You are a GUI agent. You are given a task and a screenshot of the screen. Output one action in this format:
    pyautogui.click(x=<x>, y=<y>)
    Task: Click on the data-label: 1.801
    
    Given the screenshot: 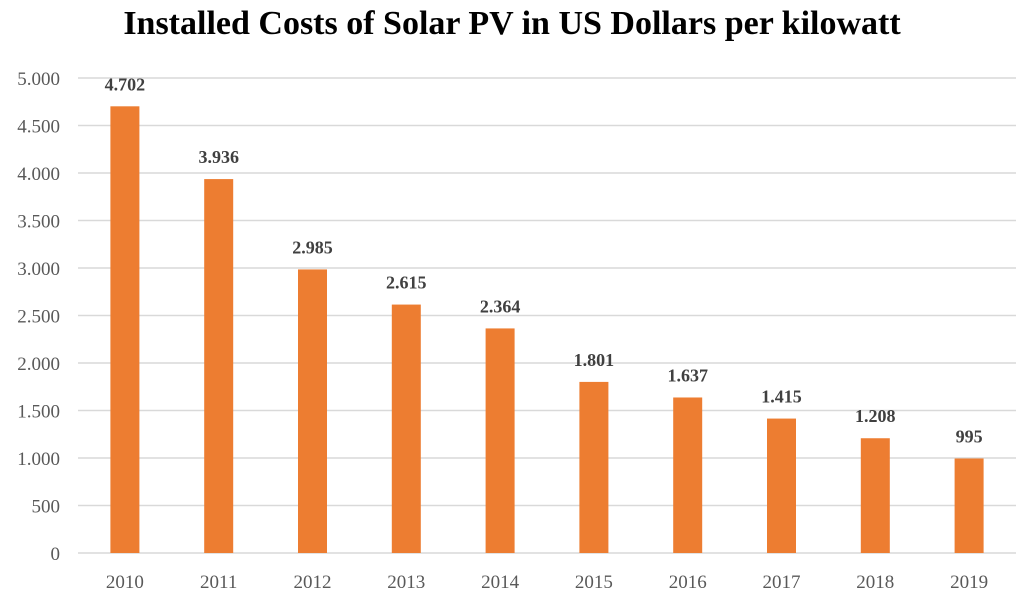 What is the action you would take?
    pyautogui.click(x=594, y=360)
    